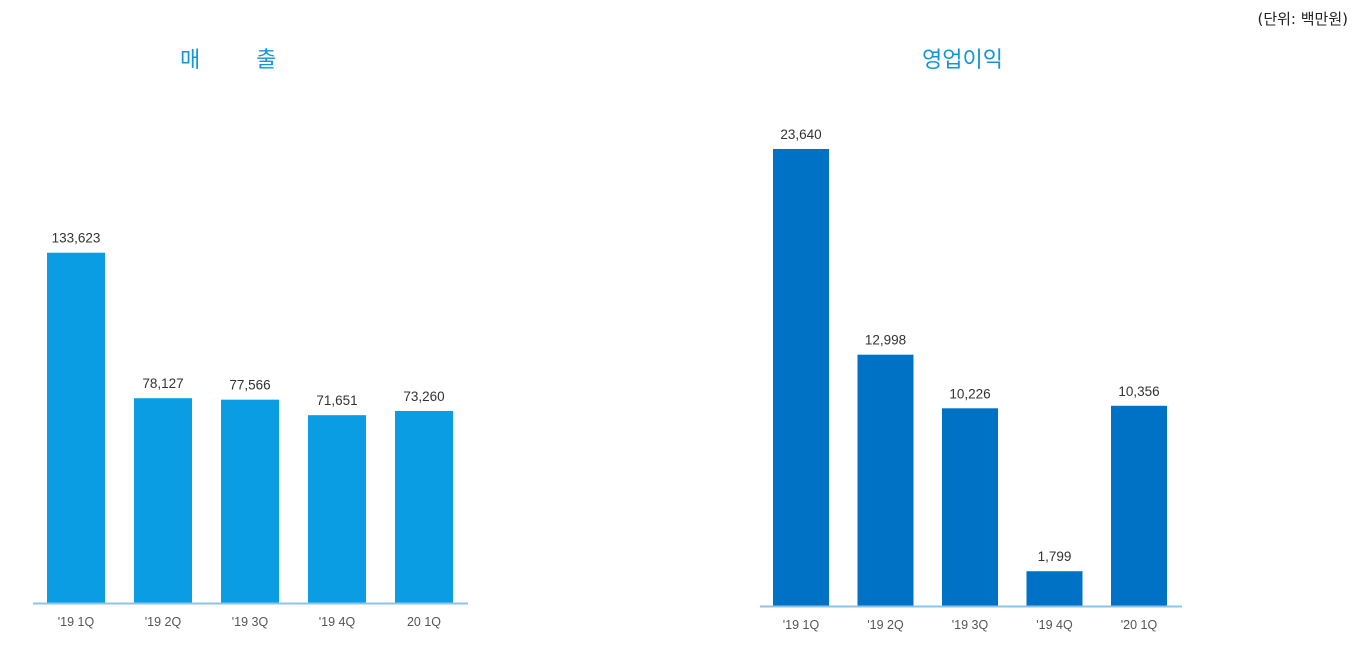 This screenshot has height=657, width=1358. What do you see at coordinates (962, 60) in the screenshot?
I see `operating-profit-chart-title: 영업이익` at bounding box center [962, 60].